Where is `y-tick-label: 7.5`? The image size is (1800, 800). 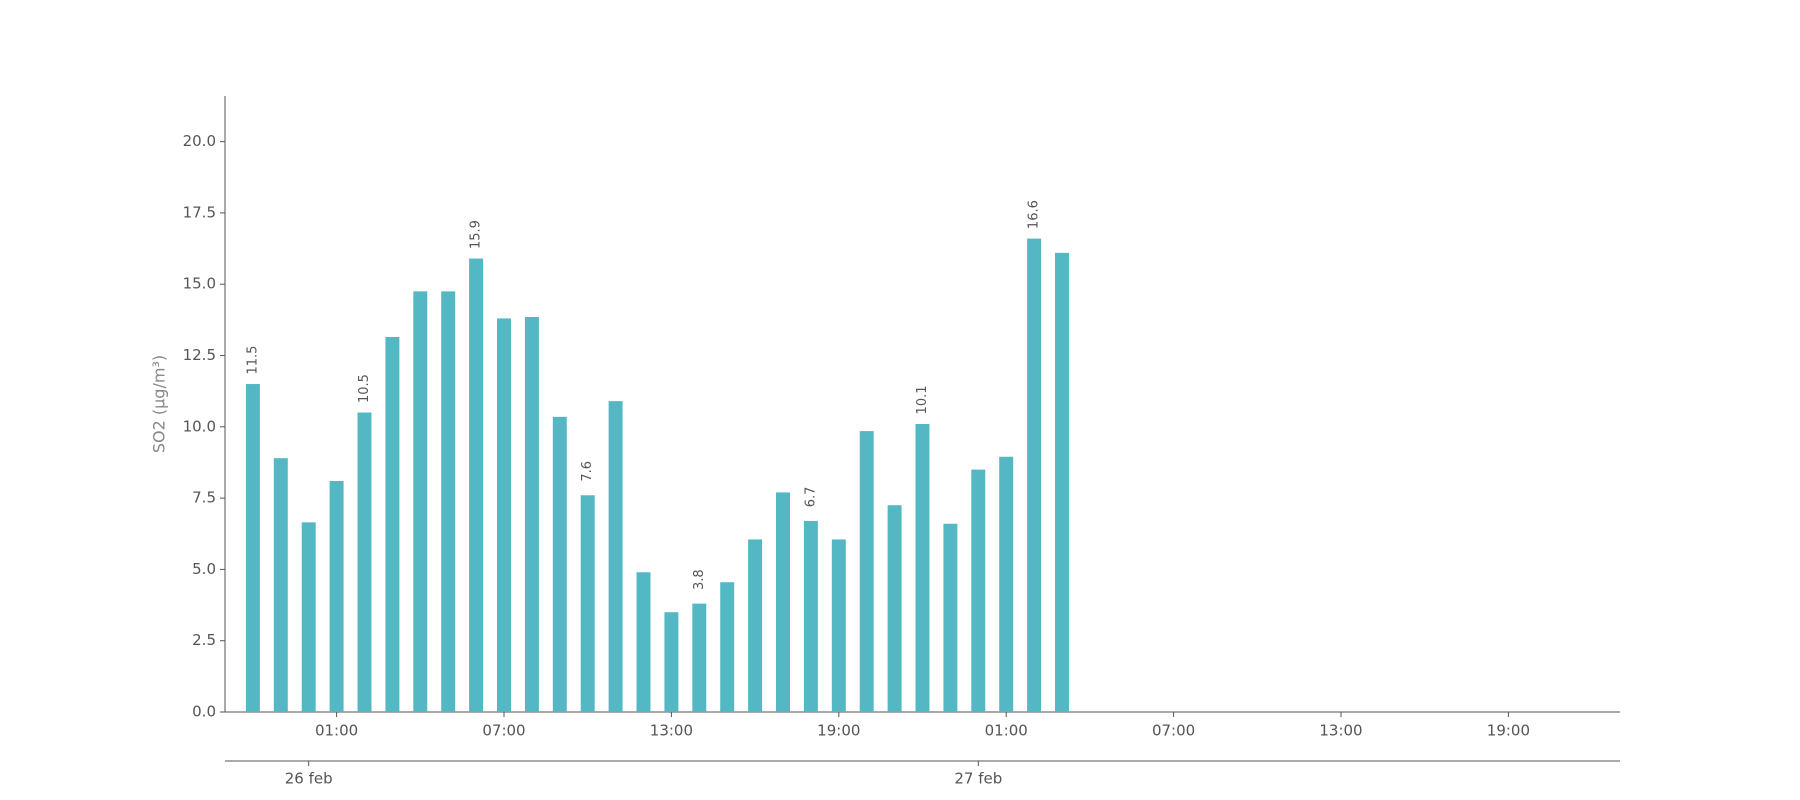 y-tick-label: 7.5 is located at coordinates (204, 498).